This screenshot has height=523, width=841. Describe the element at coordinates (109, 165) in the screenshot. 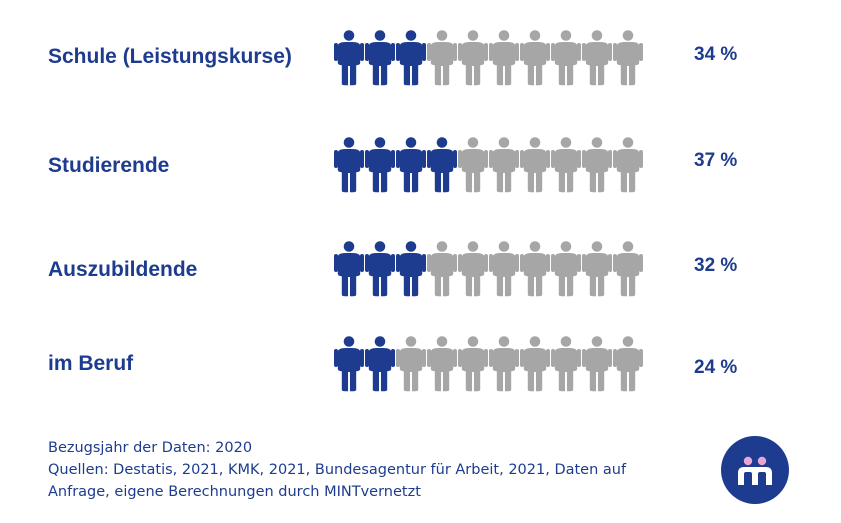

I see `category-label: Studierende` at that location.